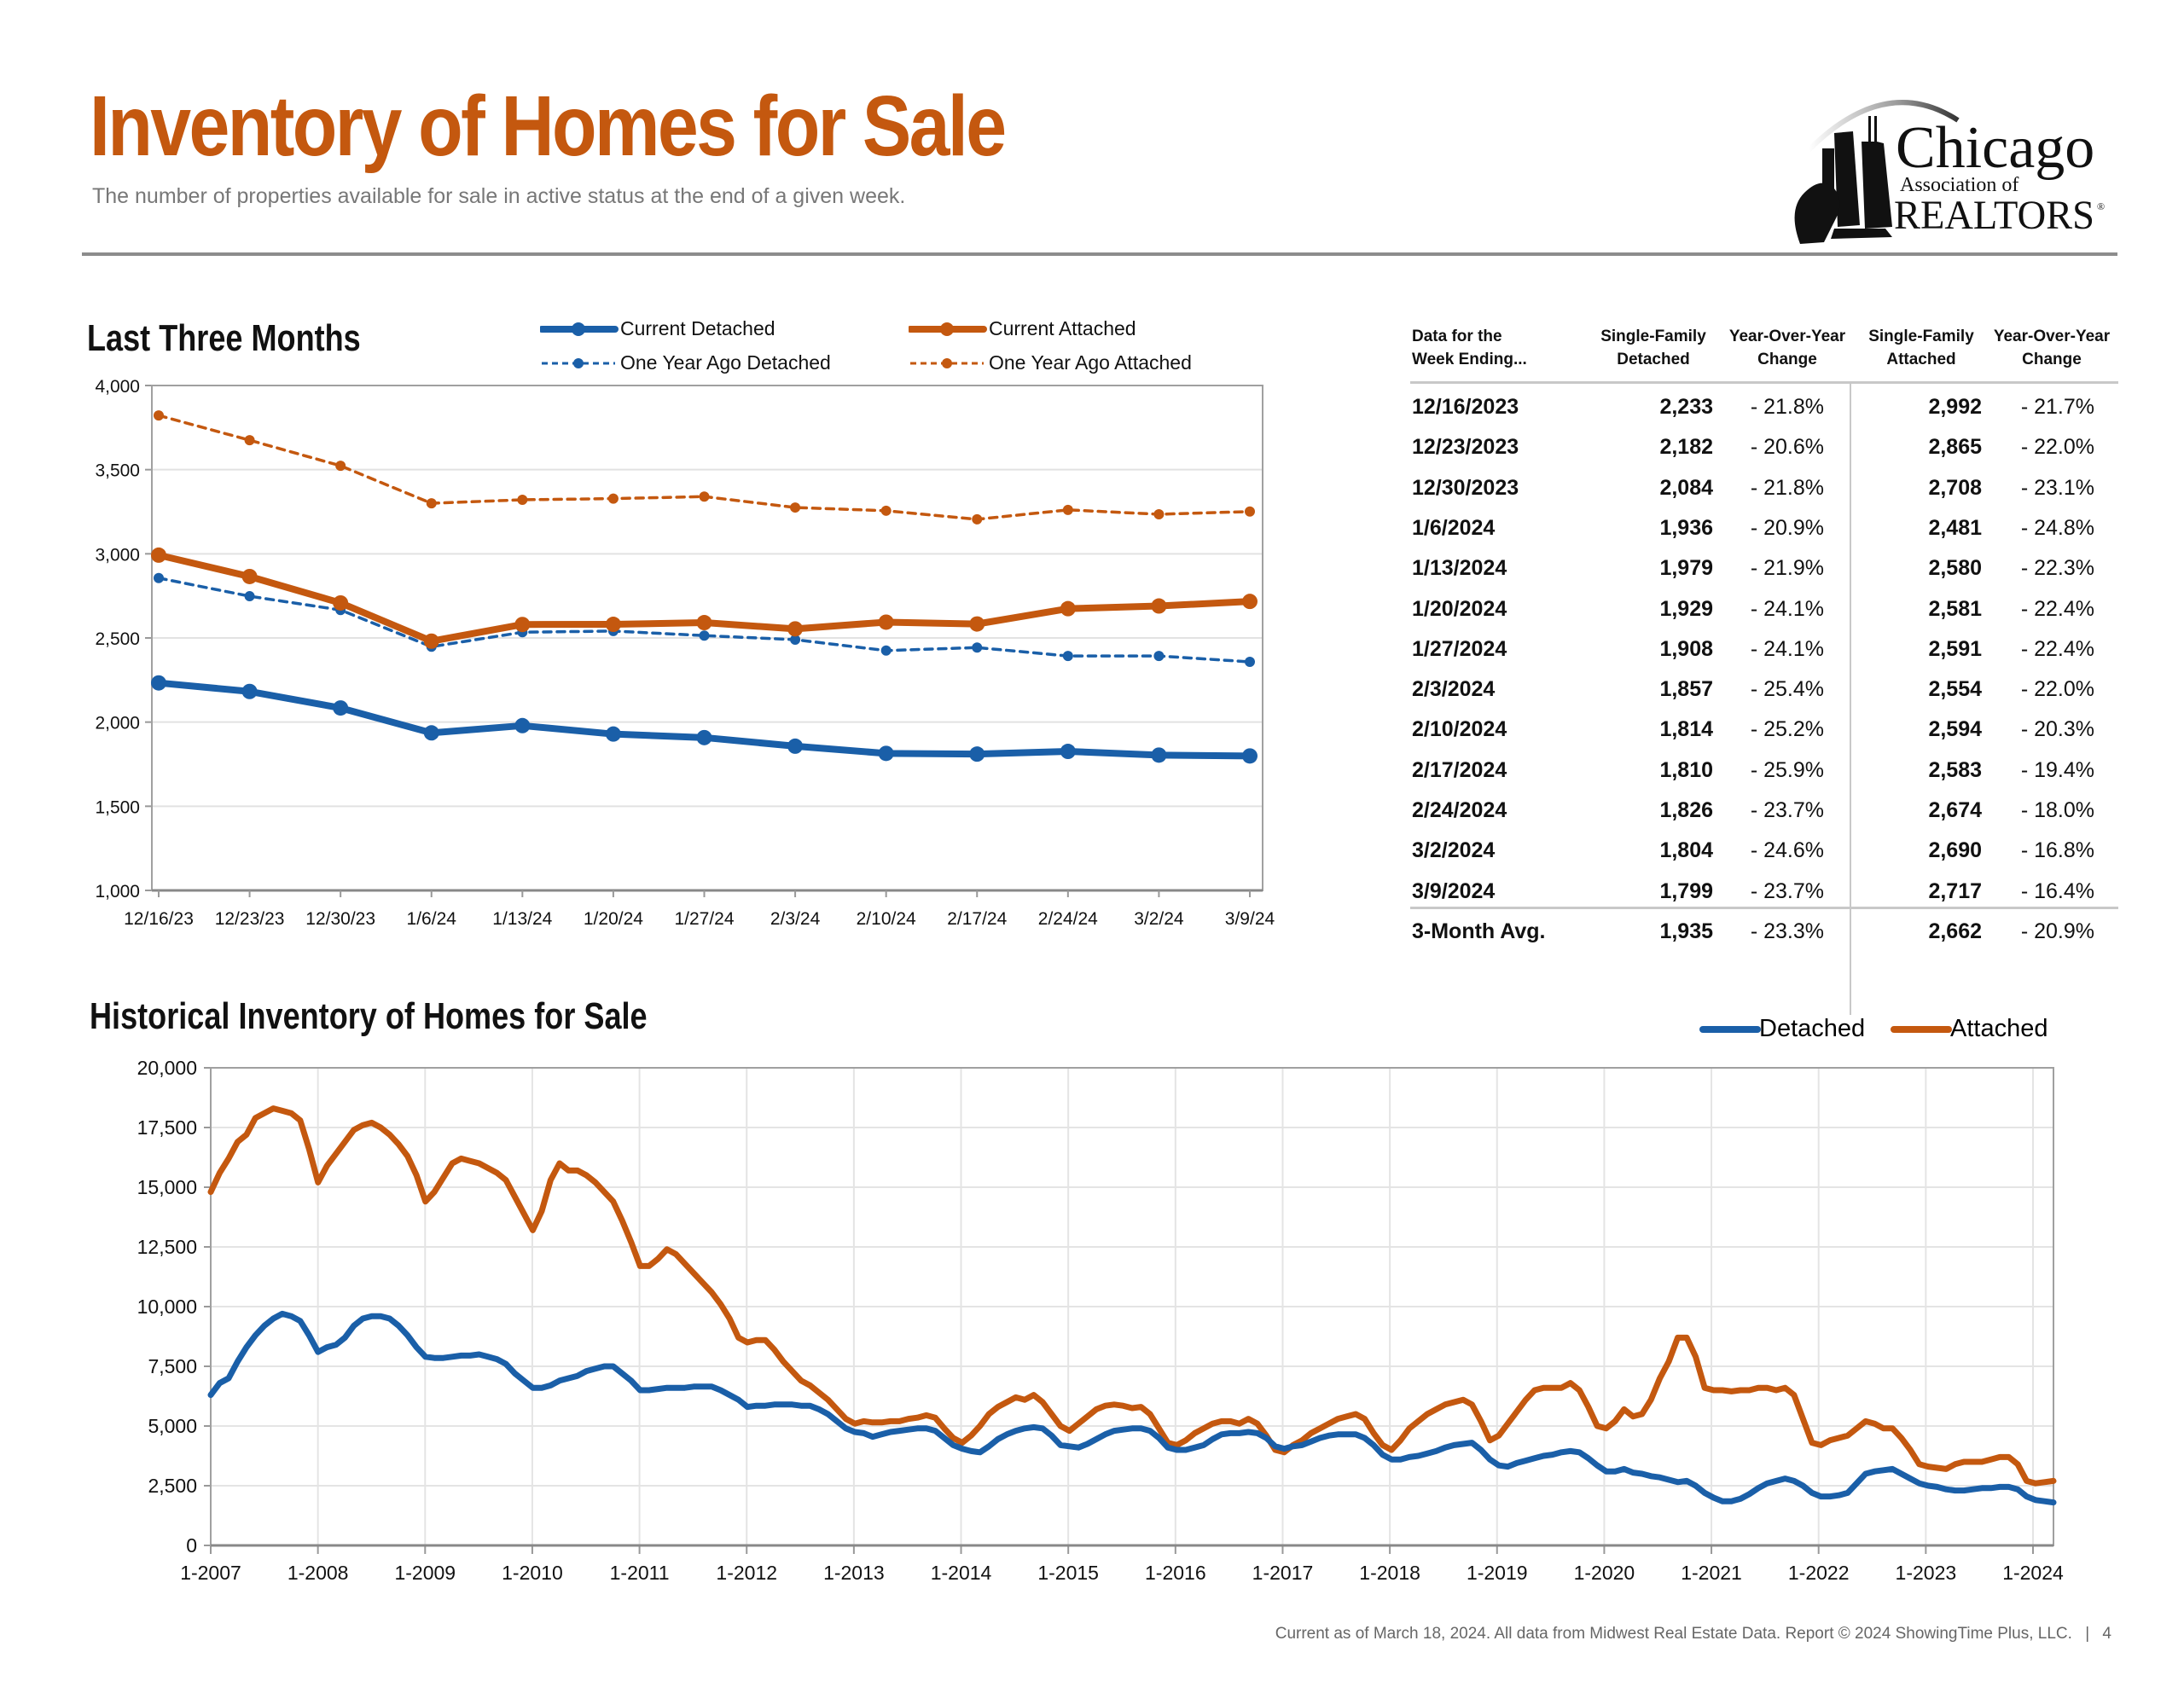 This screenshot has width=2184, height=1687. I want to click on cell-week: 1/6/2024, so click(1454, 527).